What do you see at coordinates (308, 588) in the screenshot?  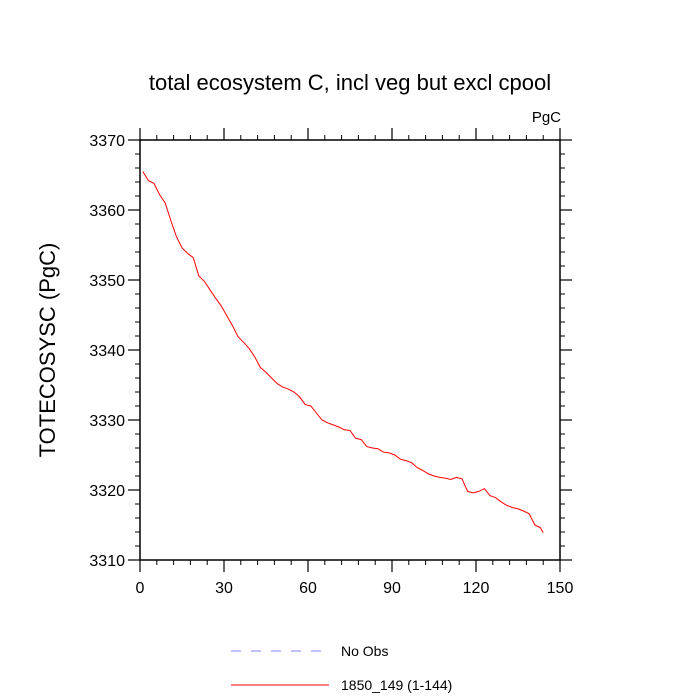 I see `x-tick-label: 60` at bounding box center [308, 588].